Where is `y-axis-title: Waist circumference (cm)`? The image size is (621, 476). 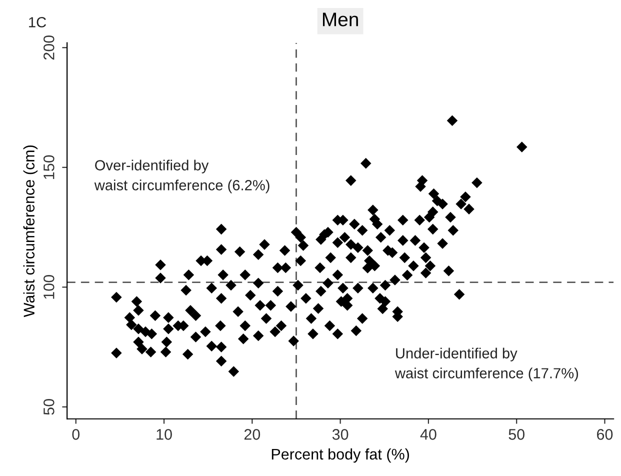
y-axis-title: Waist circumference (cm) is located at coordinates (30, 232).